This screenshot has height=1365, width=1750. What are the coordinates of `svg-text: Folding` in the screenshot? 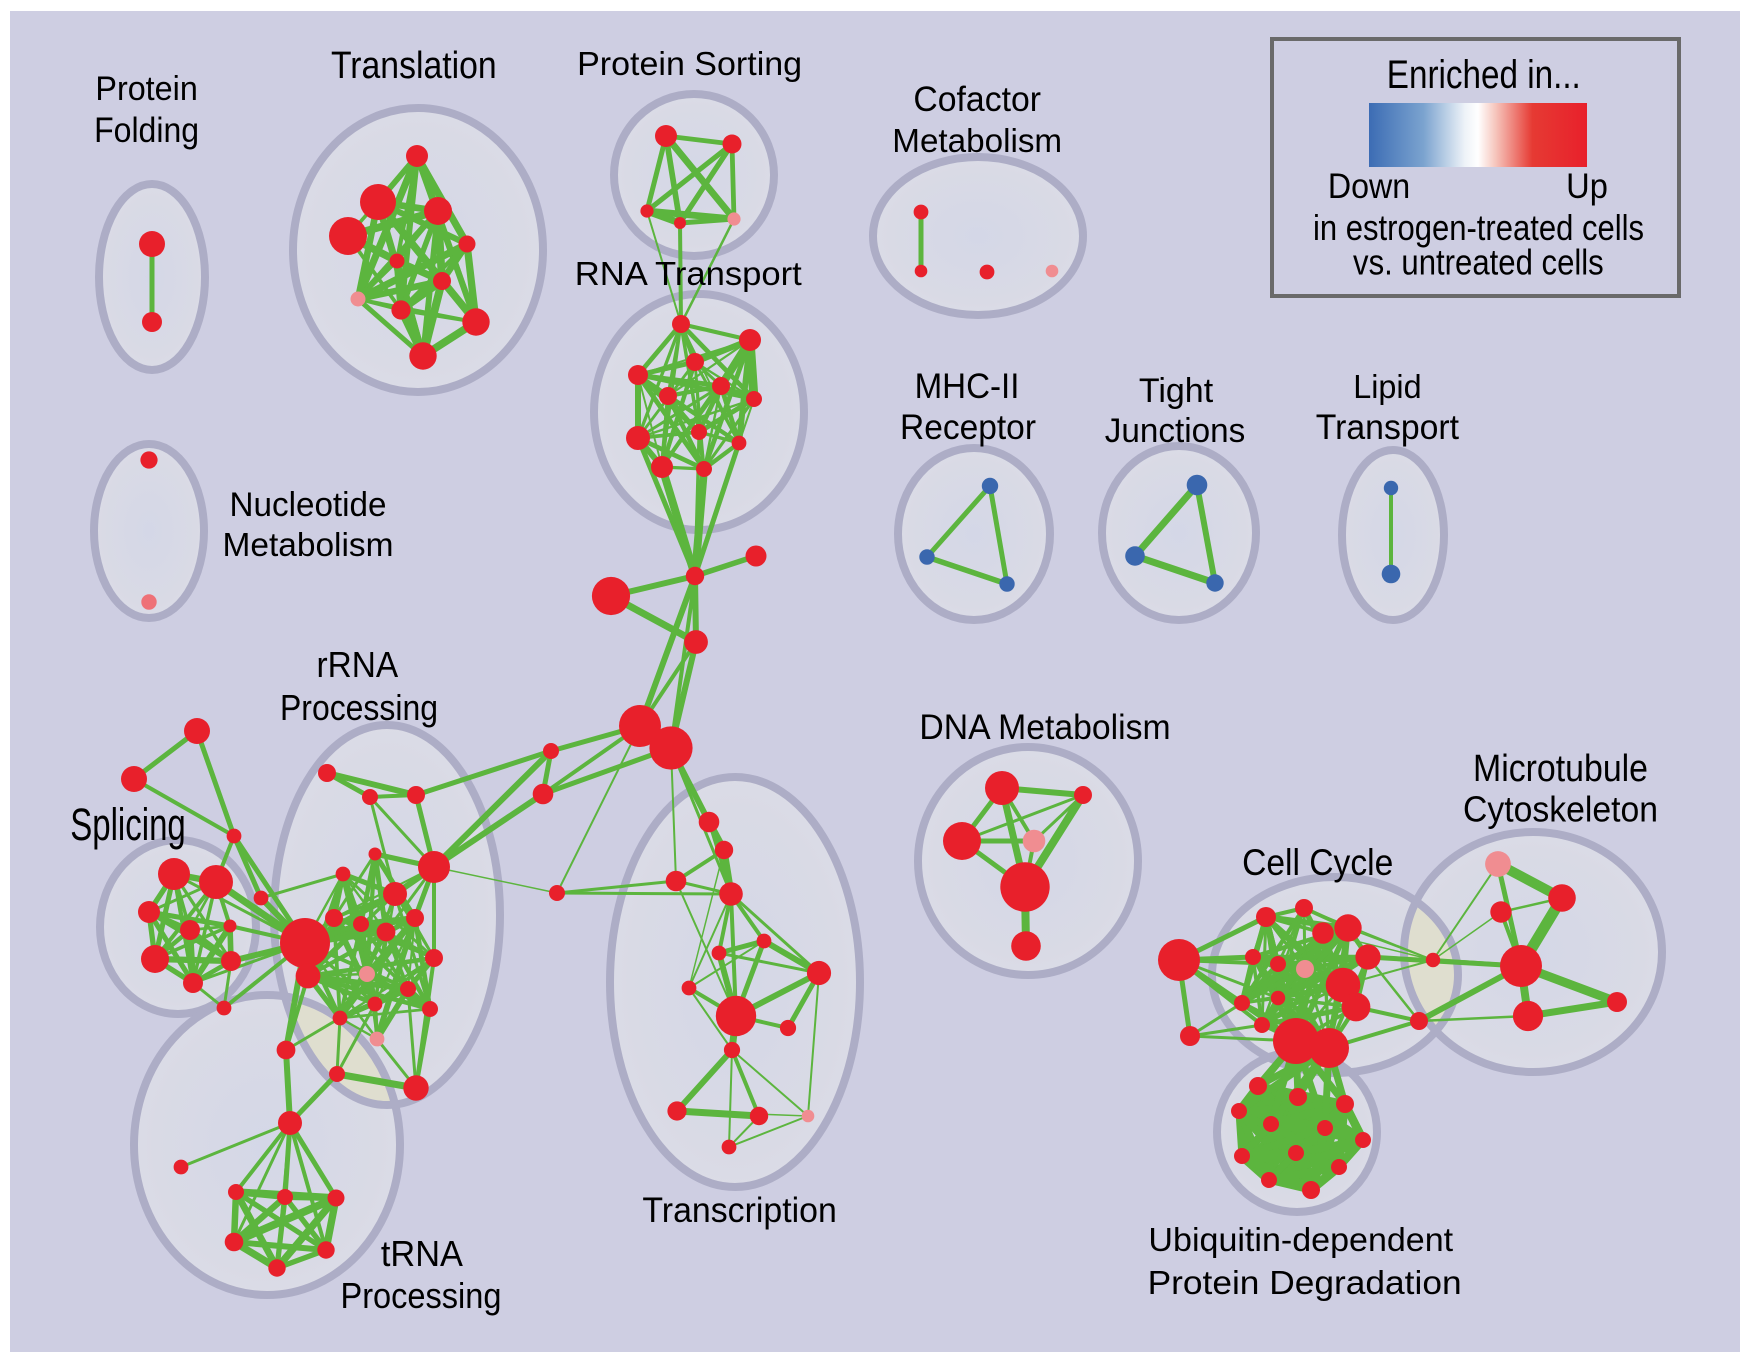 It's located at (146, 130).